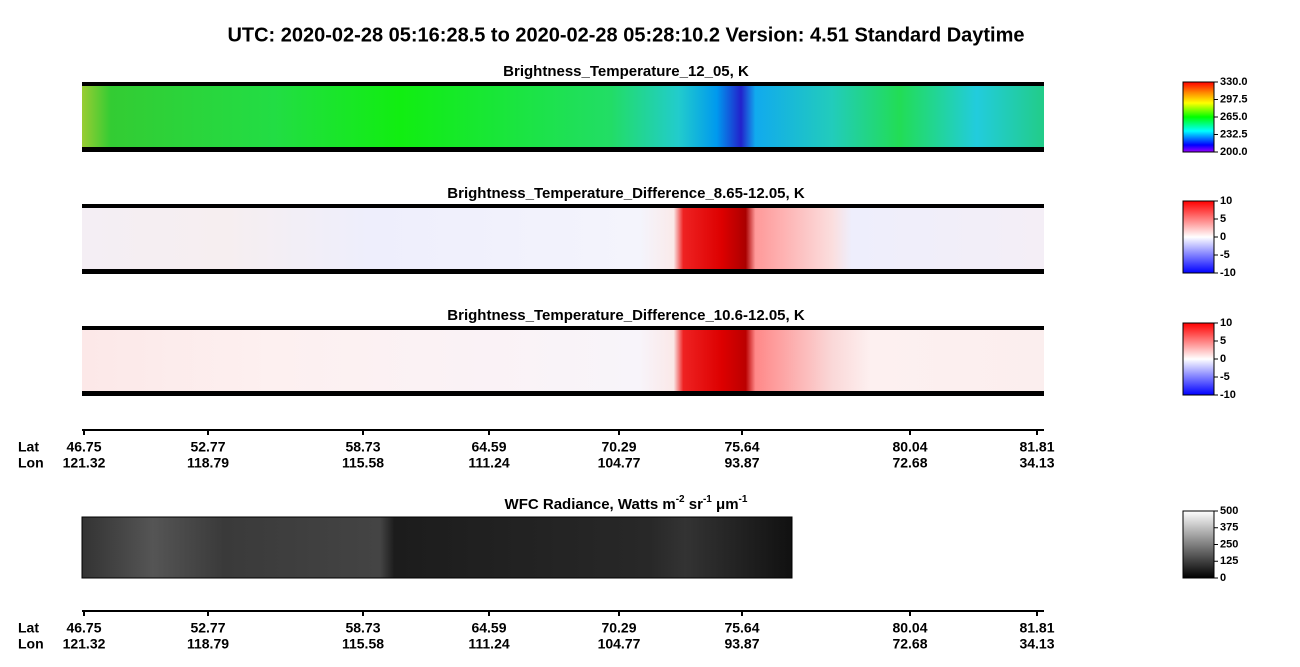 The width and height of the screenshot is (1300, 667). Describe the element at coordinates (725, 504) in the screenshot. I see `title-part: μm` at that location.